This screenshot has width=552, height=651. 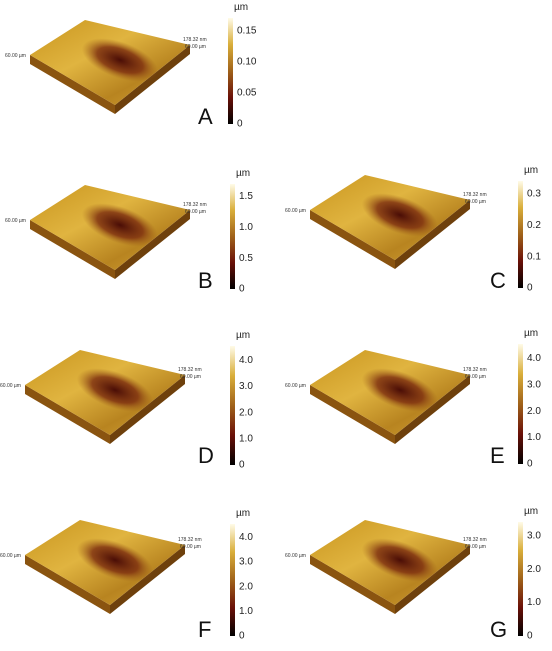 What do you see at coordinates (247, 93) in the screenshot?
I see `colorbar-tick: 0.05` at bounding box center [247, 93].